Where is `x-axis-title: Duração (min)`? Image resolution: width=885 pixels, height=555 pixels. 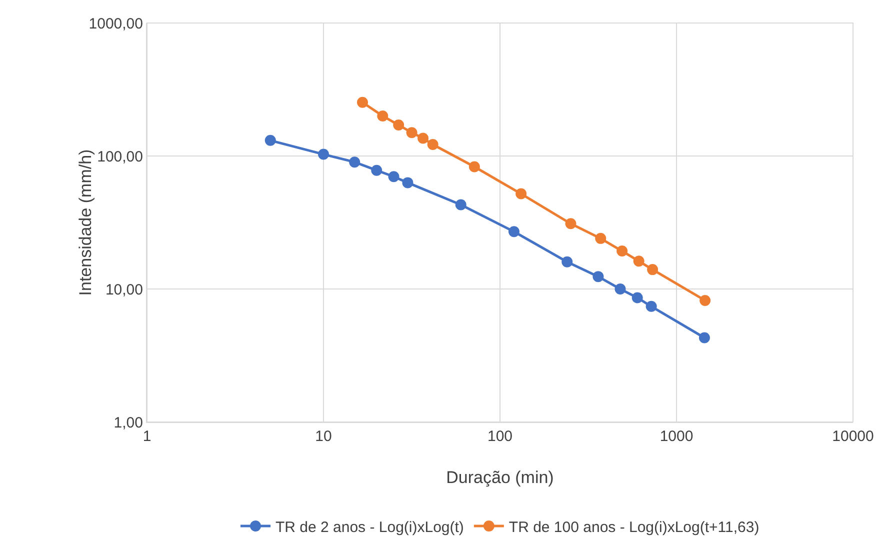
x-axis-title: Duração (min) is located at coordinates (500, 477).